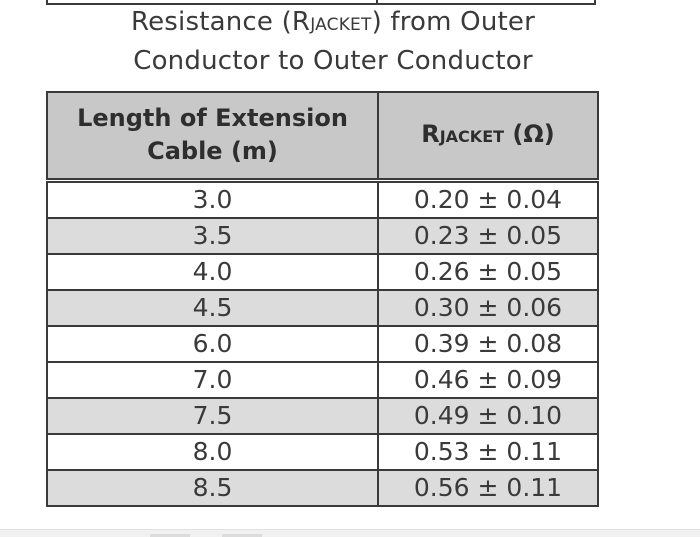 The height and width of the screenshot is (537, 700). What do you see at coordinates (321, 2) in the screenshot?
I see `previous-table-edge` at bounding box center [321, 2].